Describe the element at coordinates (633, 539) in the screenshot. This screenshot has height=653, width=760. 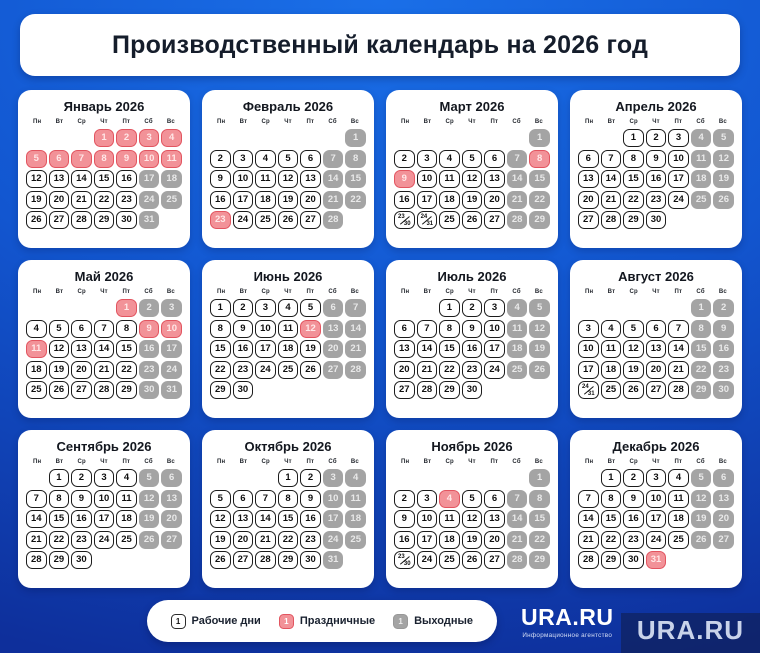
I see `day-cell: 23` at that location.